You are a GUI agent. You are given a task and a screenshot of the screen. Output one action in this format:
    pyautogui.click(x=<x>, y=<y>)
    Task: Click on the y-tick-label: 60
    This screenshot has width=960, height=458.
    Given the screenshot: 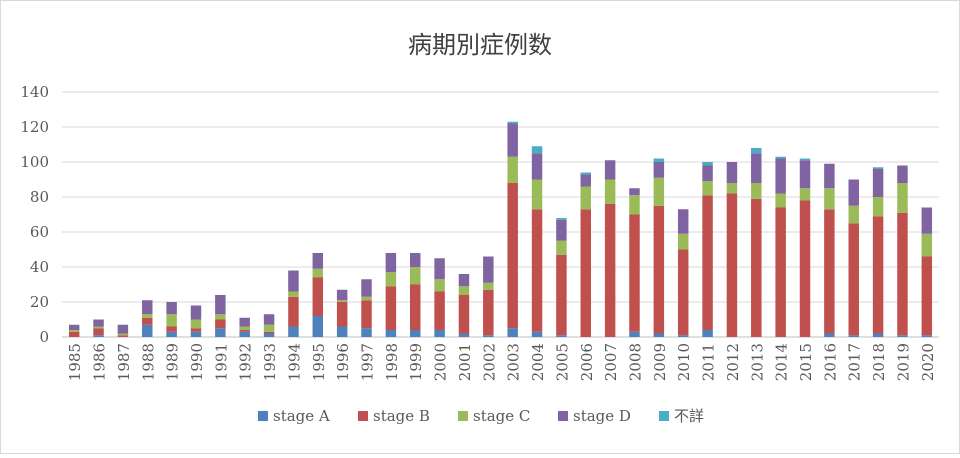 What is the action you would take?
    pyautogui.click(x=39, y=232)
    